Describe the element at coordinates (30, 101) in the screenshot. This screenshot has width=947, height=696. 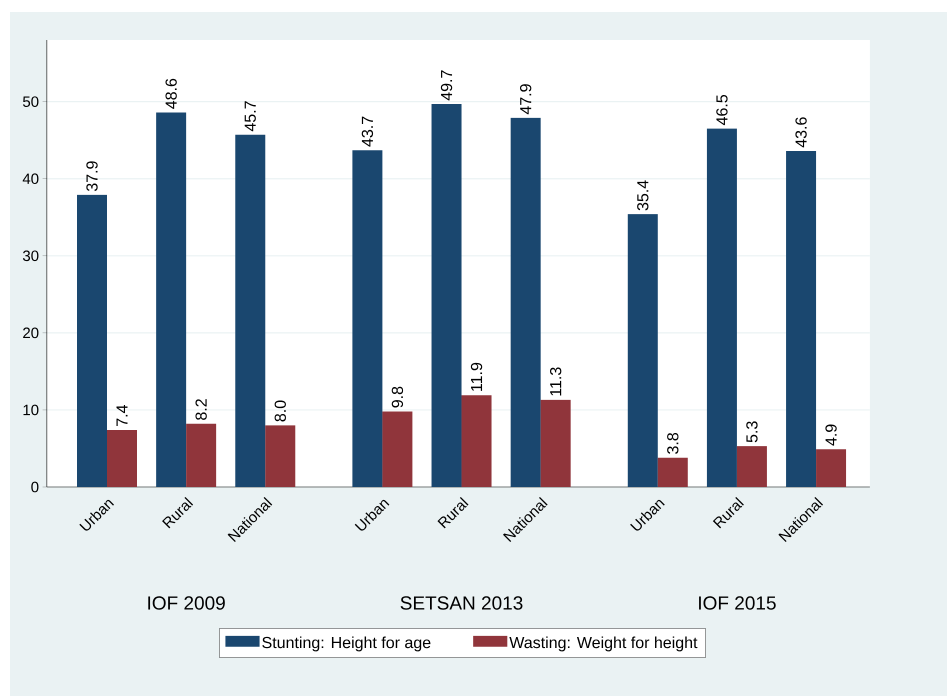
I see `y-tick-label: 50` at that location.